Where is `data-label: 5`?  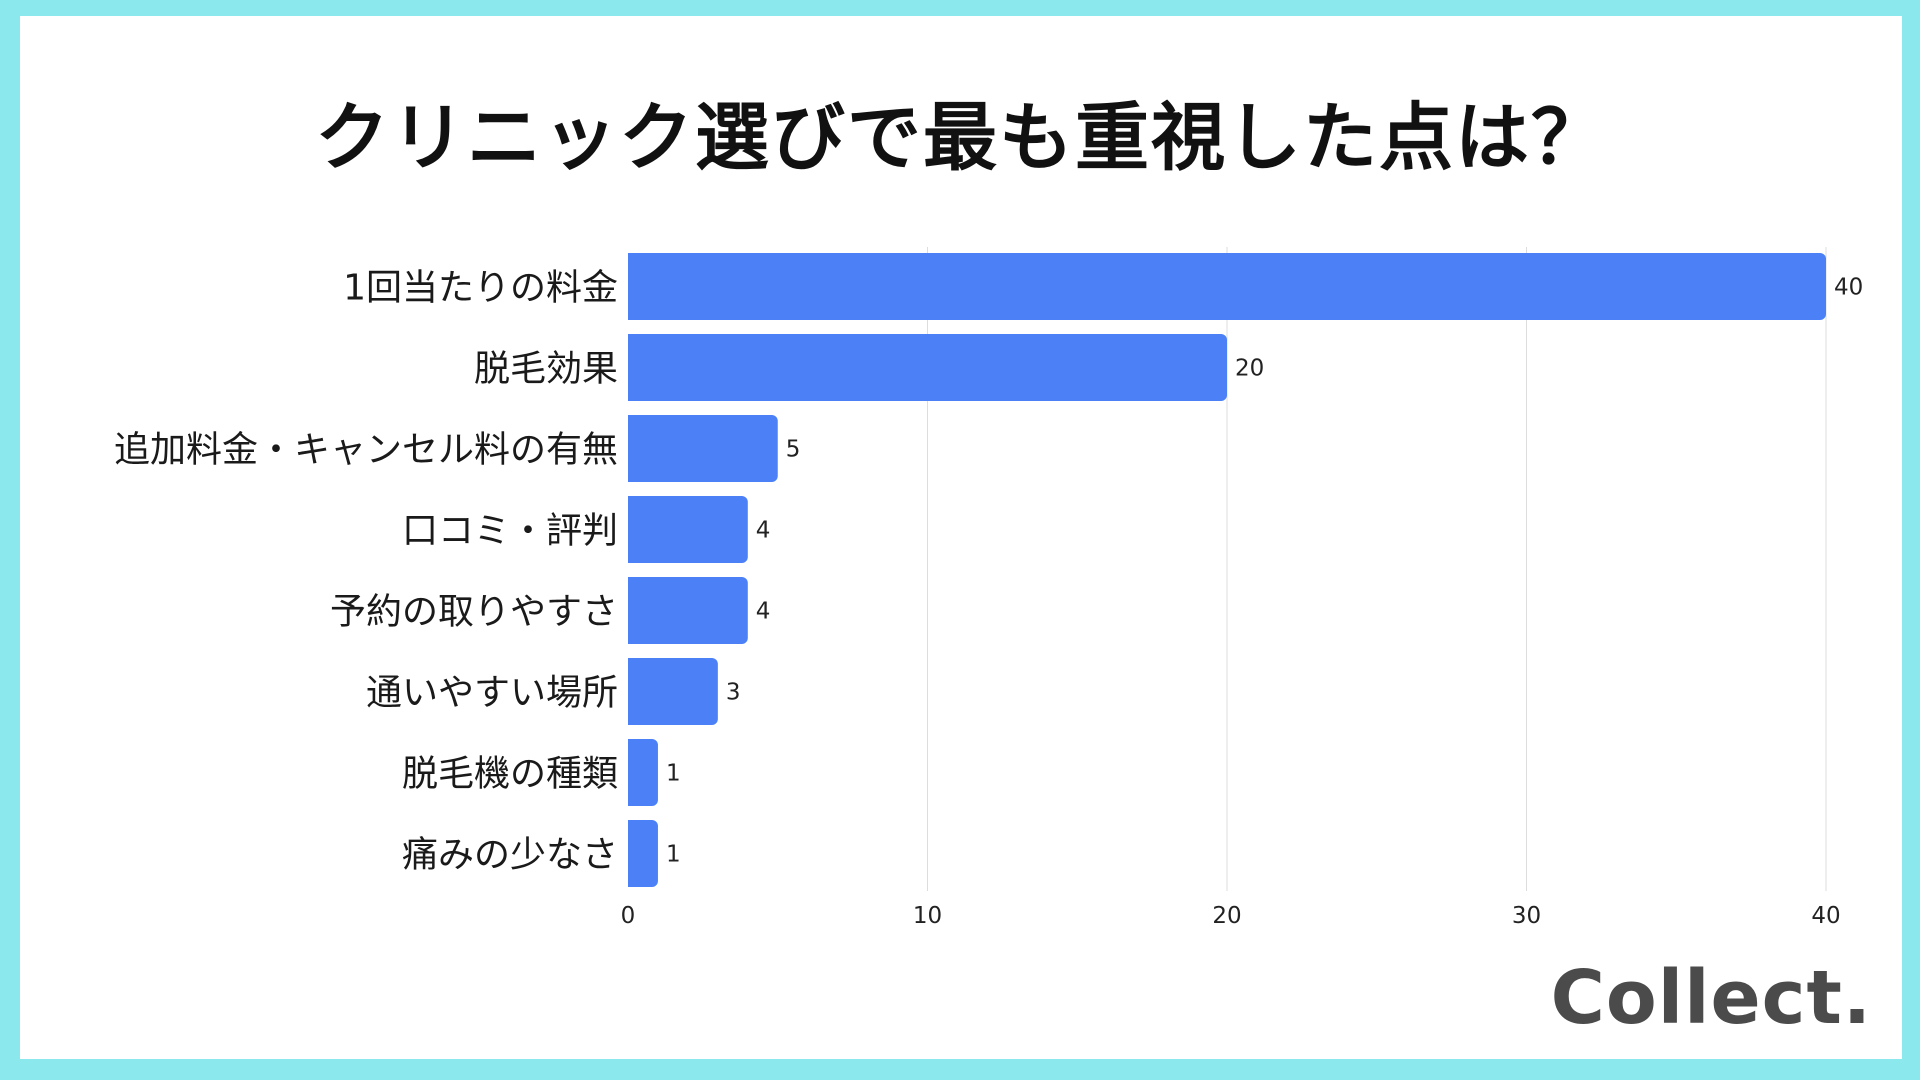 data-label: 5 is located at coordinates (793, 450).